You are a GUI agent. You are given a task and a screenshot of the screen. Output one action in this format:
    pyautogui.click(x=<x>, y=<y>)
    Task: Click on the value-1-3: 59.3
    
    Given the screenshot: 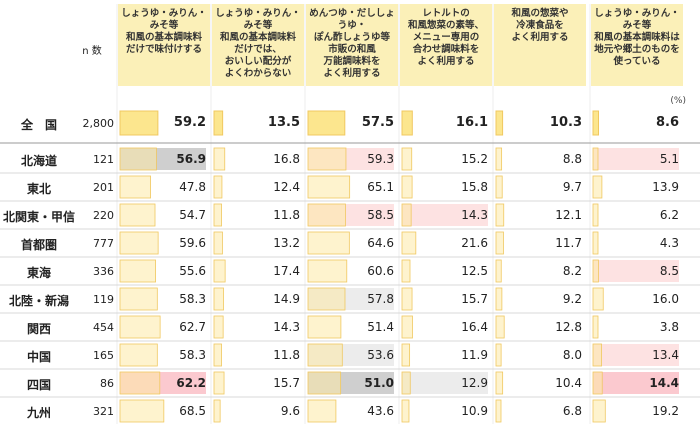 What is the action you would take?
    pyautogui.click(x=380, y=159)
    